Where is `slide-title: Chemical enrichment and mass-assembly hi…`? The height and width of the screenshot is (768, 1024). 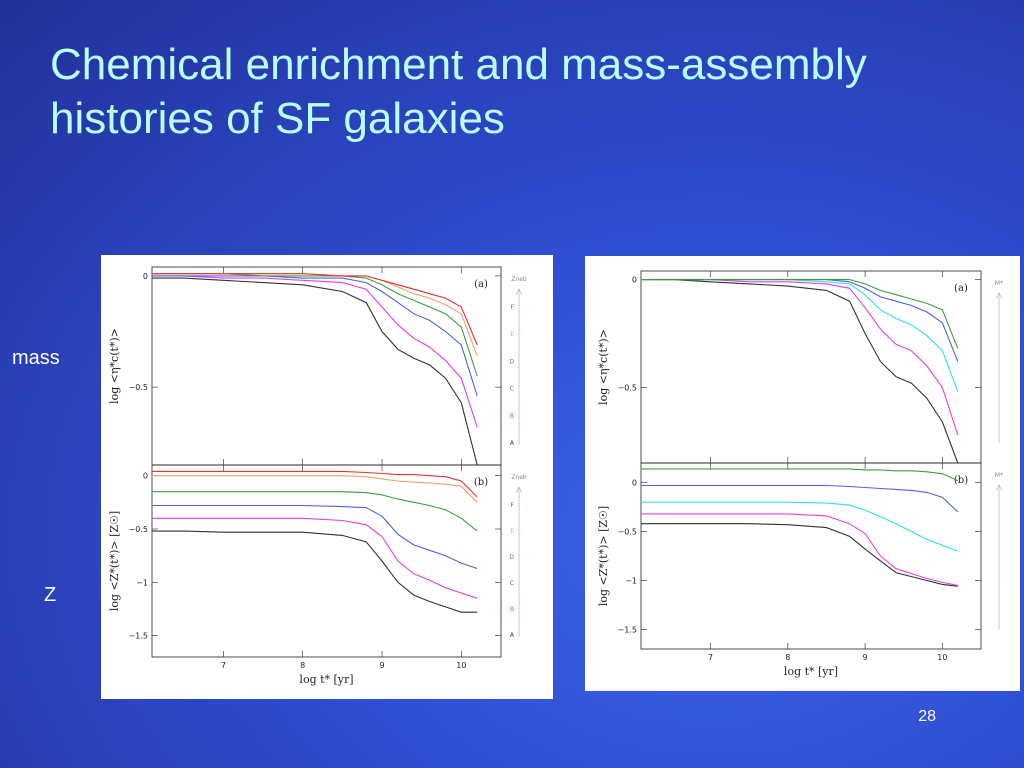 slide-title: Chemical enrichment and mass-assembly hi… is located at coordinates (458, 91).